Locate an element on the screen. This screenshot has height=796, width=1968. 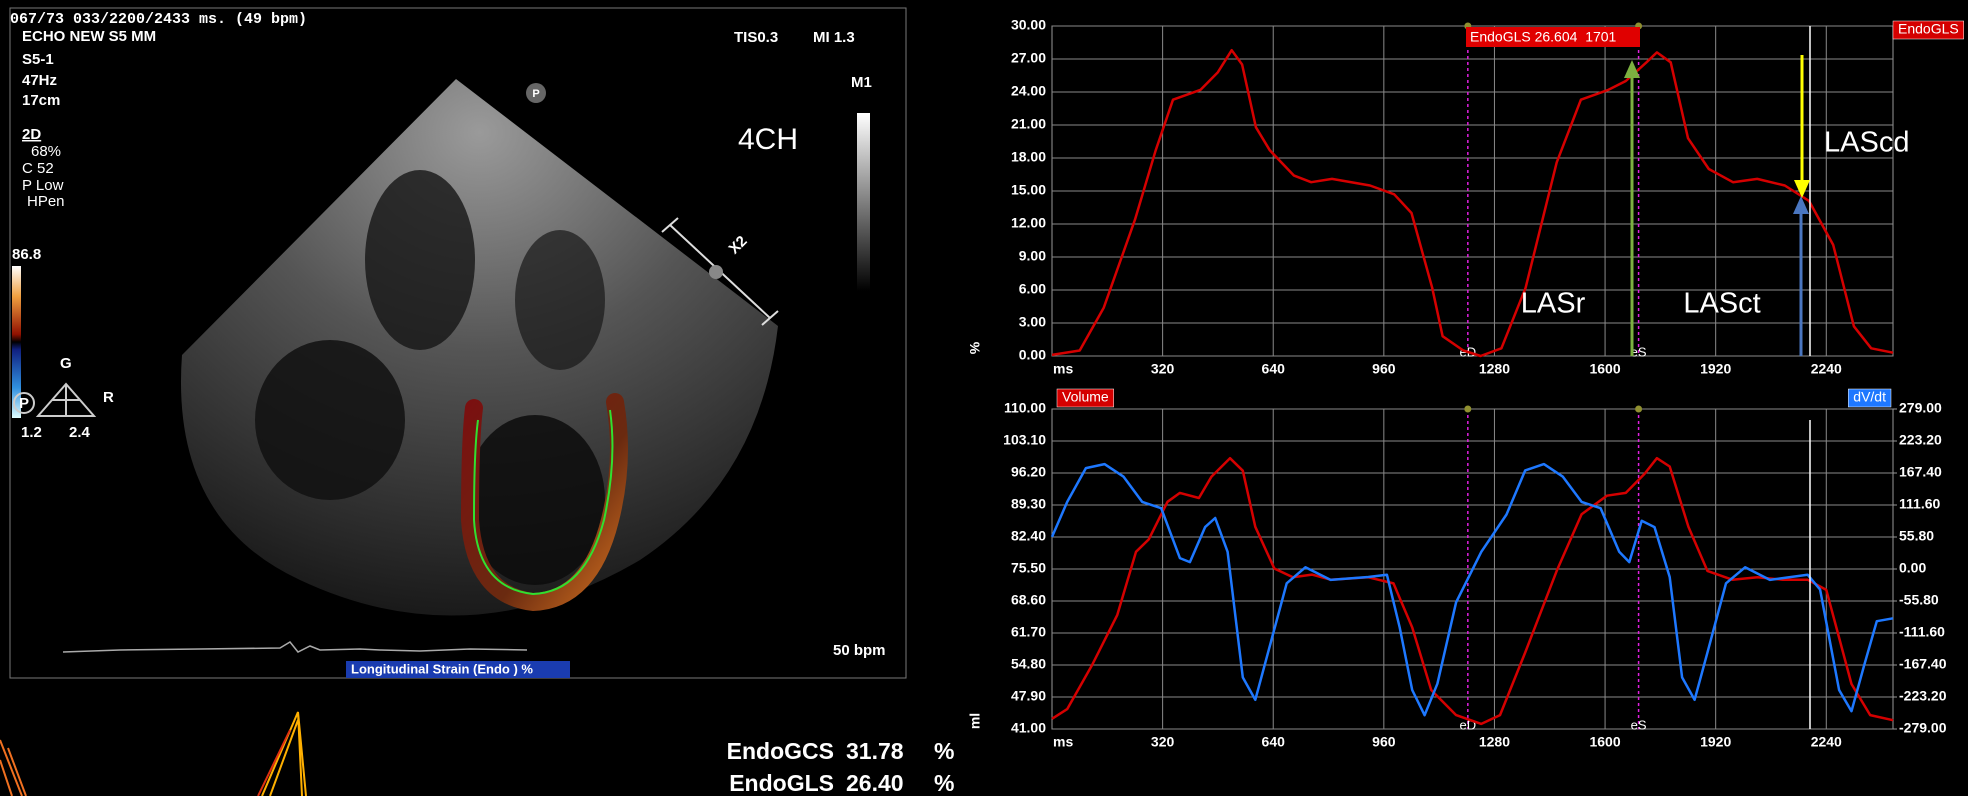
g-value: 2.4 is located at coordinates (80, 432).